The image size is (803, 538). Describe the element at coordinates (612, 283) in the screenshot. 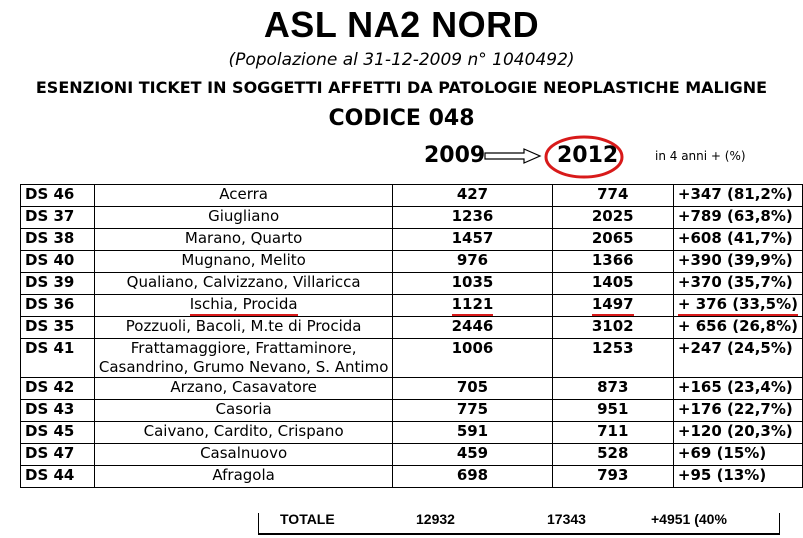

I see `value-2012: 1405` at that location.